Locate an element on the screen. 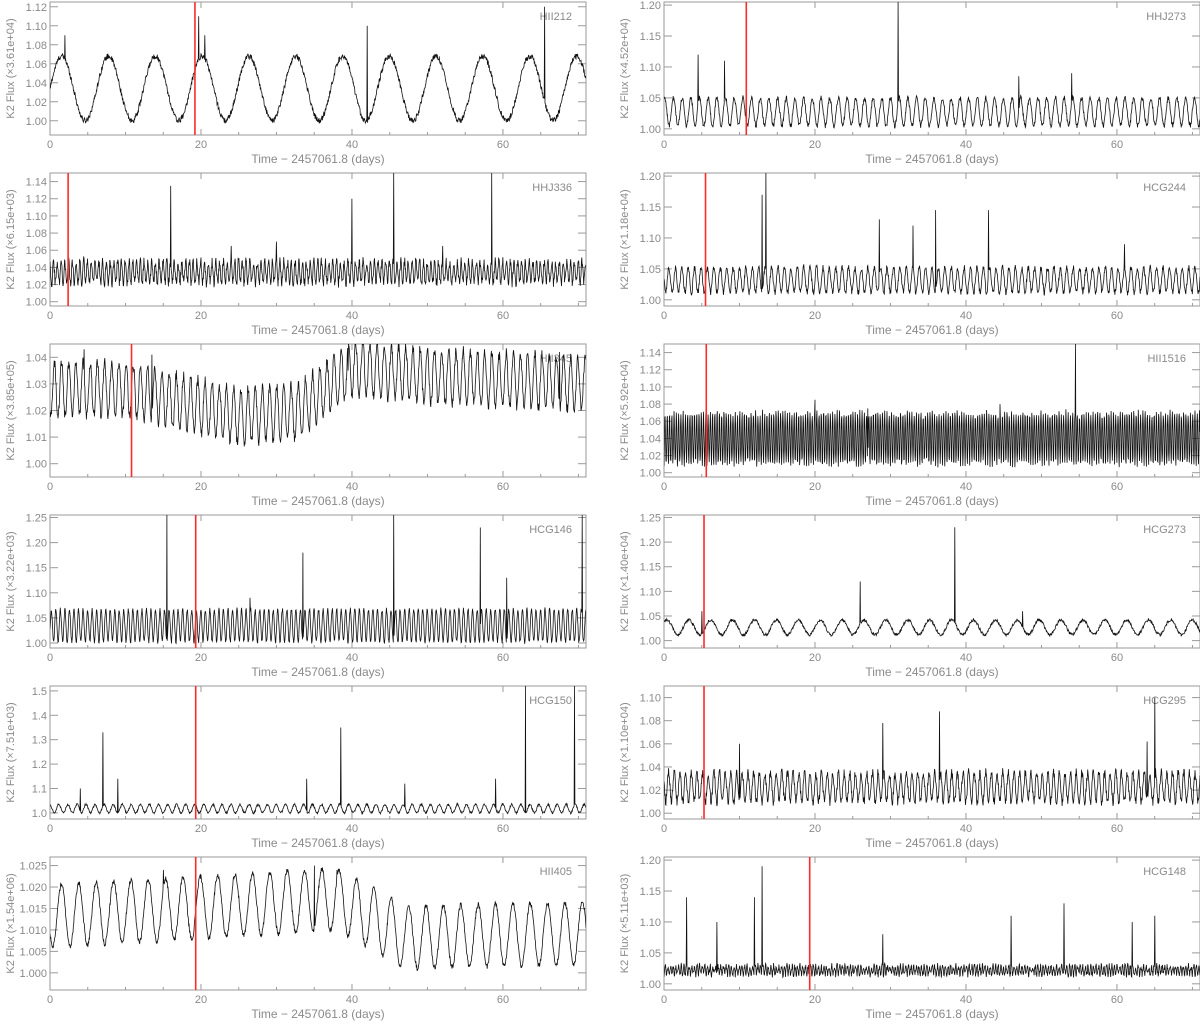  star-label: HCG273 is located at coordinates (1164, 530).